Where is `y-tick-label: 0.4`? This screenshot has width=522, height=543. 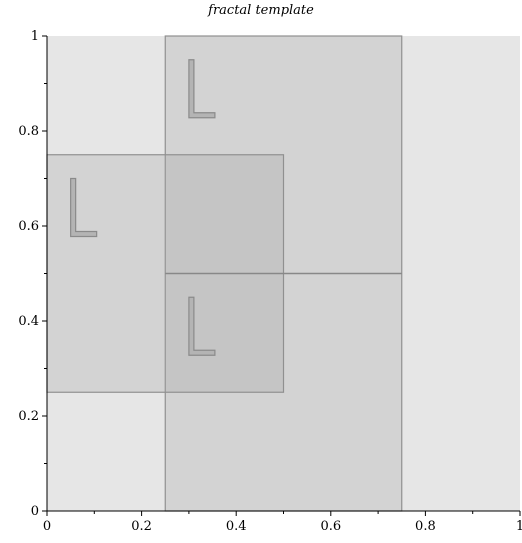 y-tick-label: 0.4 is located at coordinates (28, 321).